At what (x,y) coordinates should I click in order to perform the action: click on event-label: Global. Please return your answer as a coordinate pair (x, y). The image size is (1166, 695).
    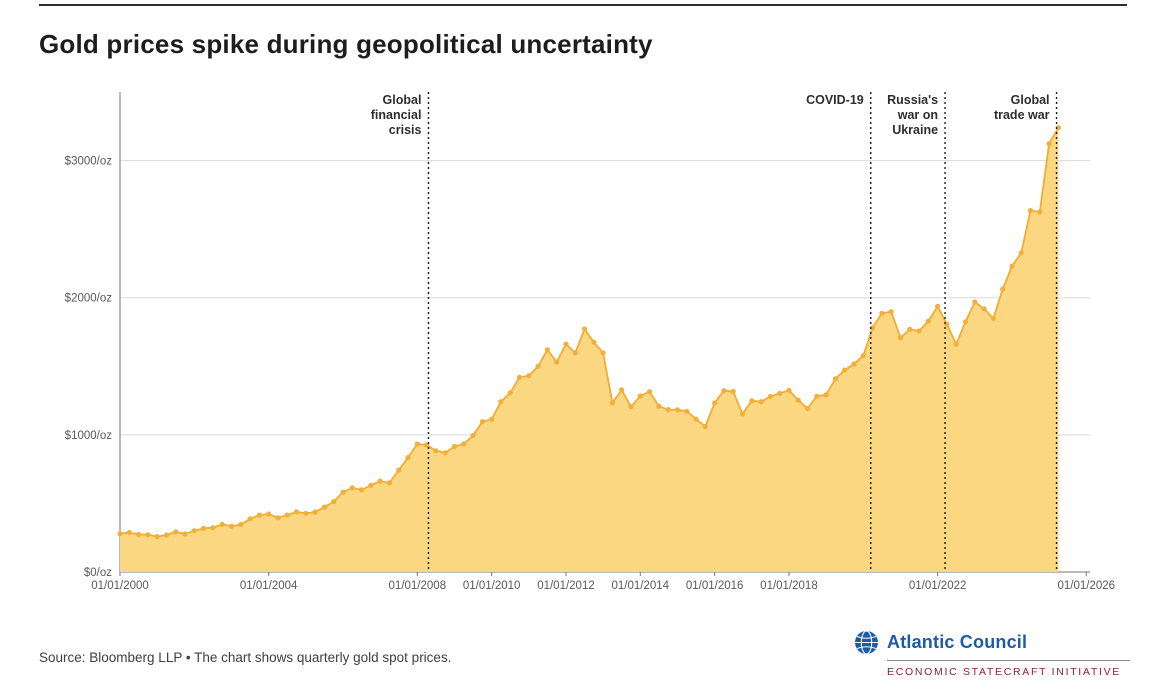
    Looking at the image, I should click on (402, 100).